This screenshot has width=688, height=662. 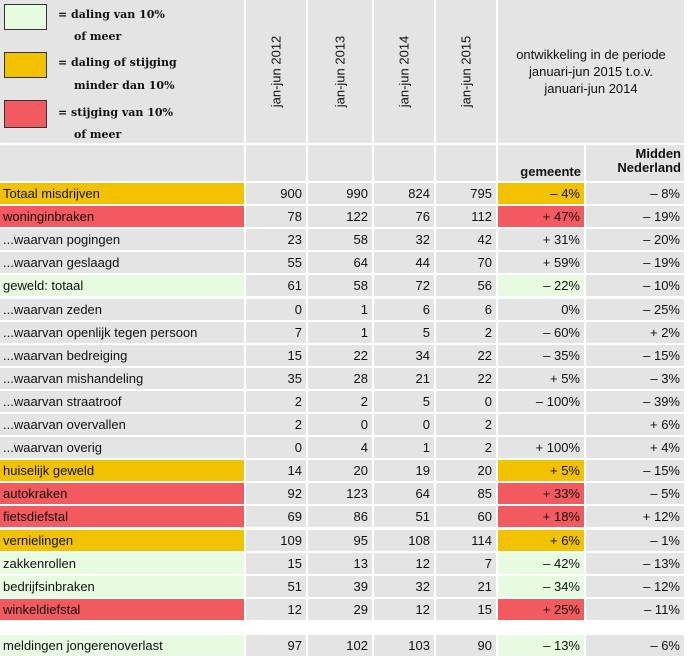 I want to click on row-label: ...waarvan pogingen, so click(x=122, y=240).